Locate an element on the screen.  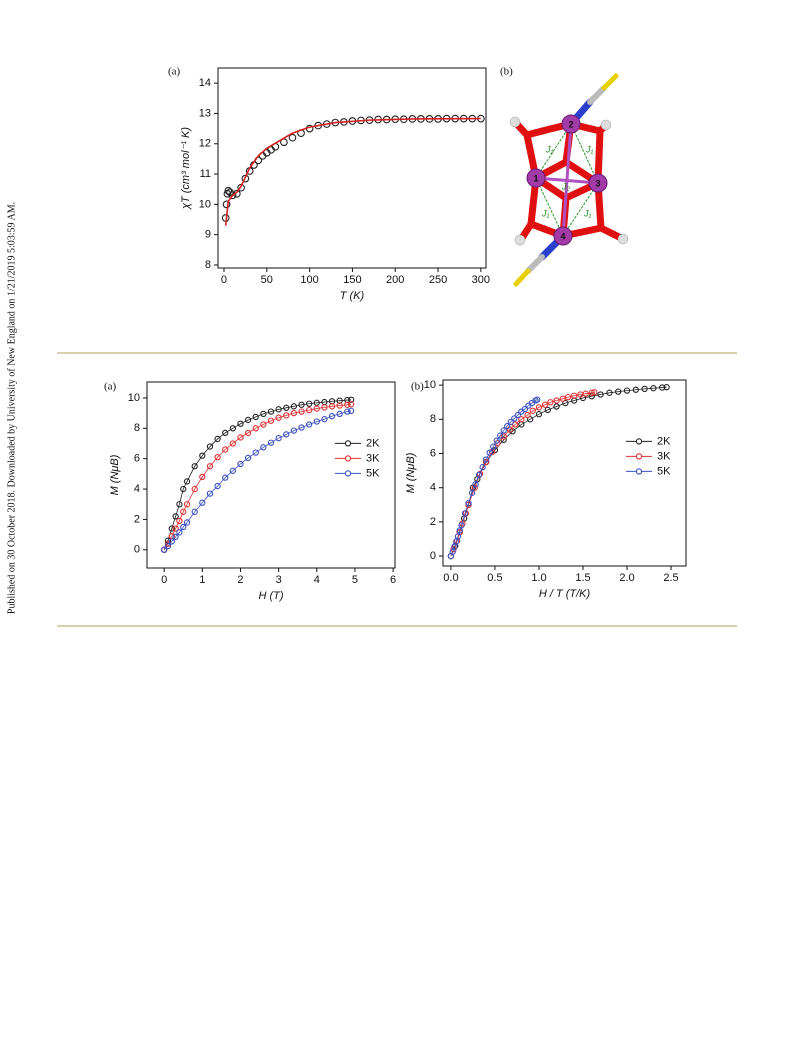
molecule-diagram: (b) is located at coordinates (564, 176).